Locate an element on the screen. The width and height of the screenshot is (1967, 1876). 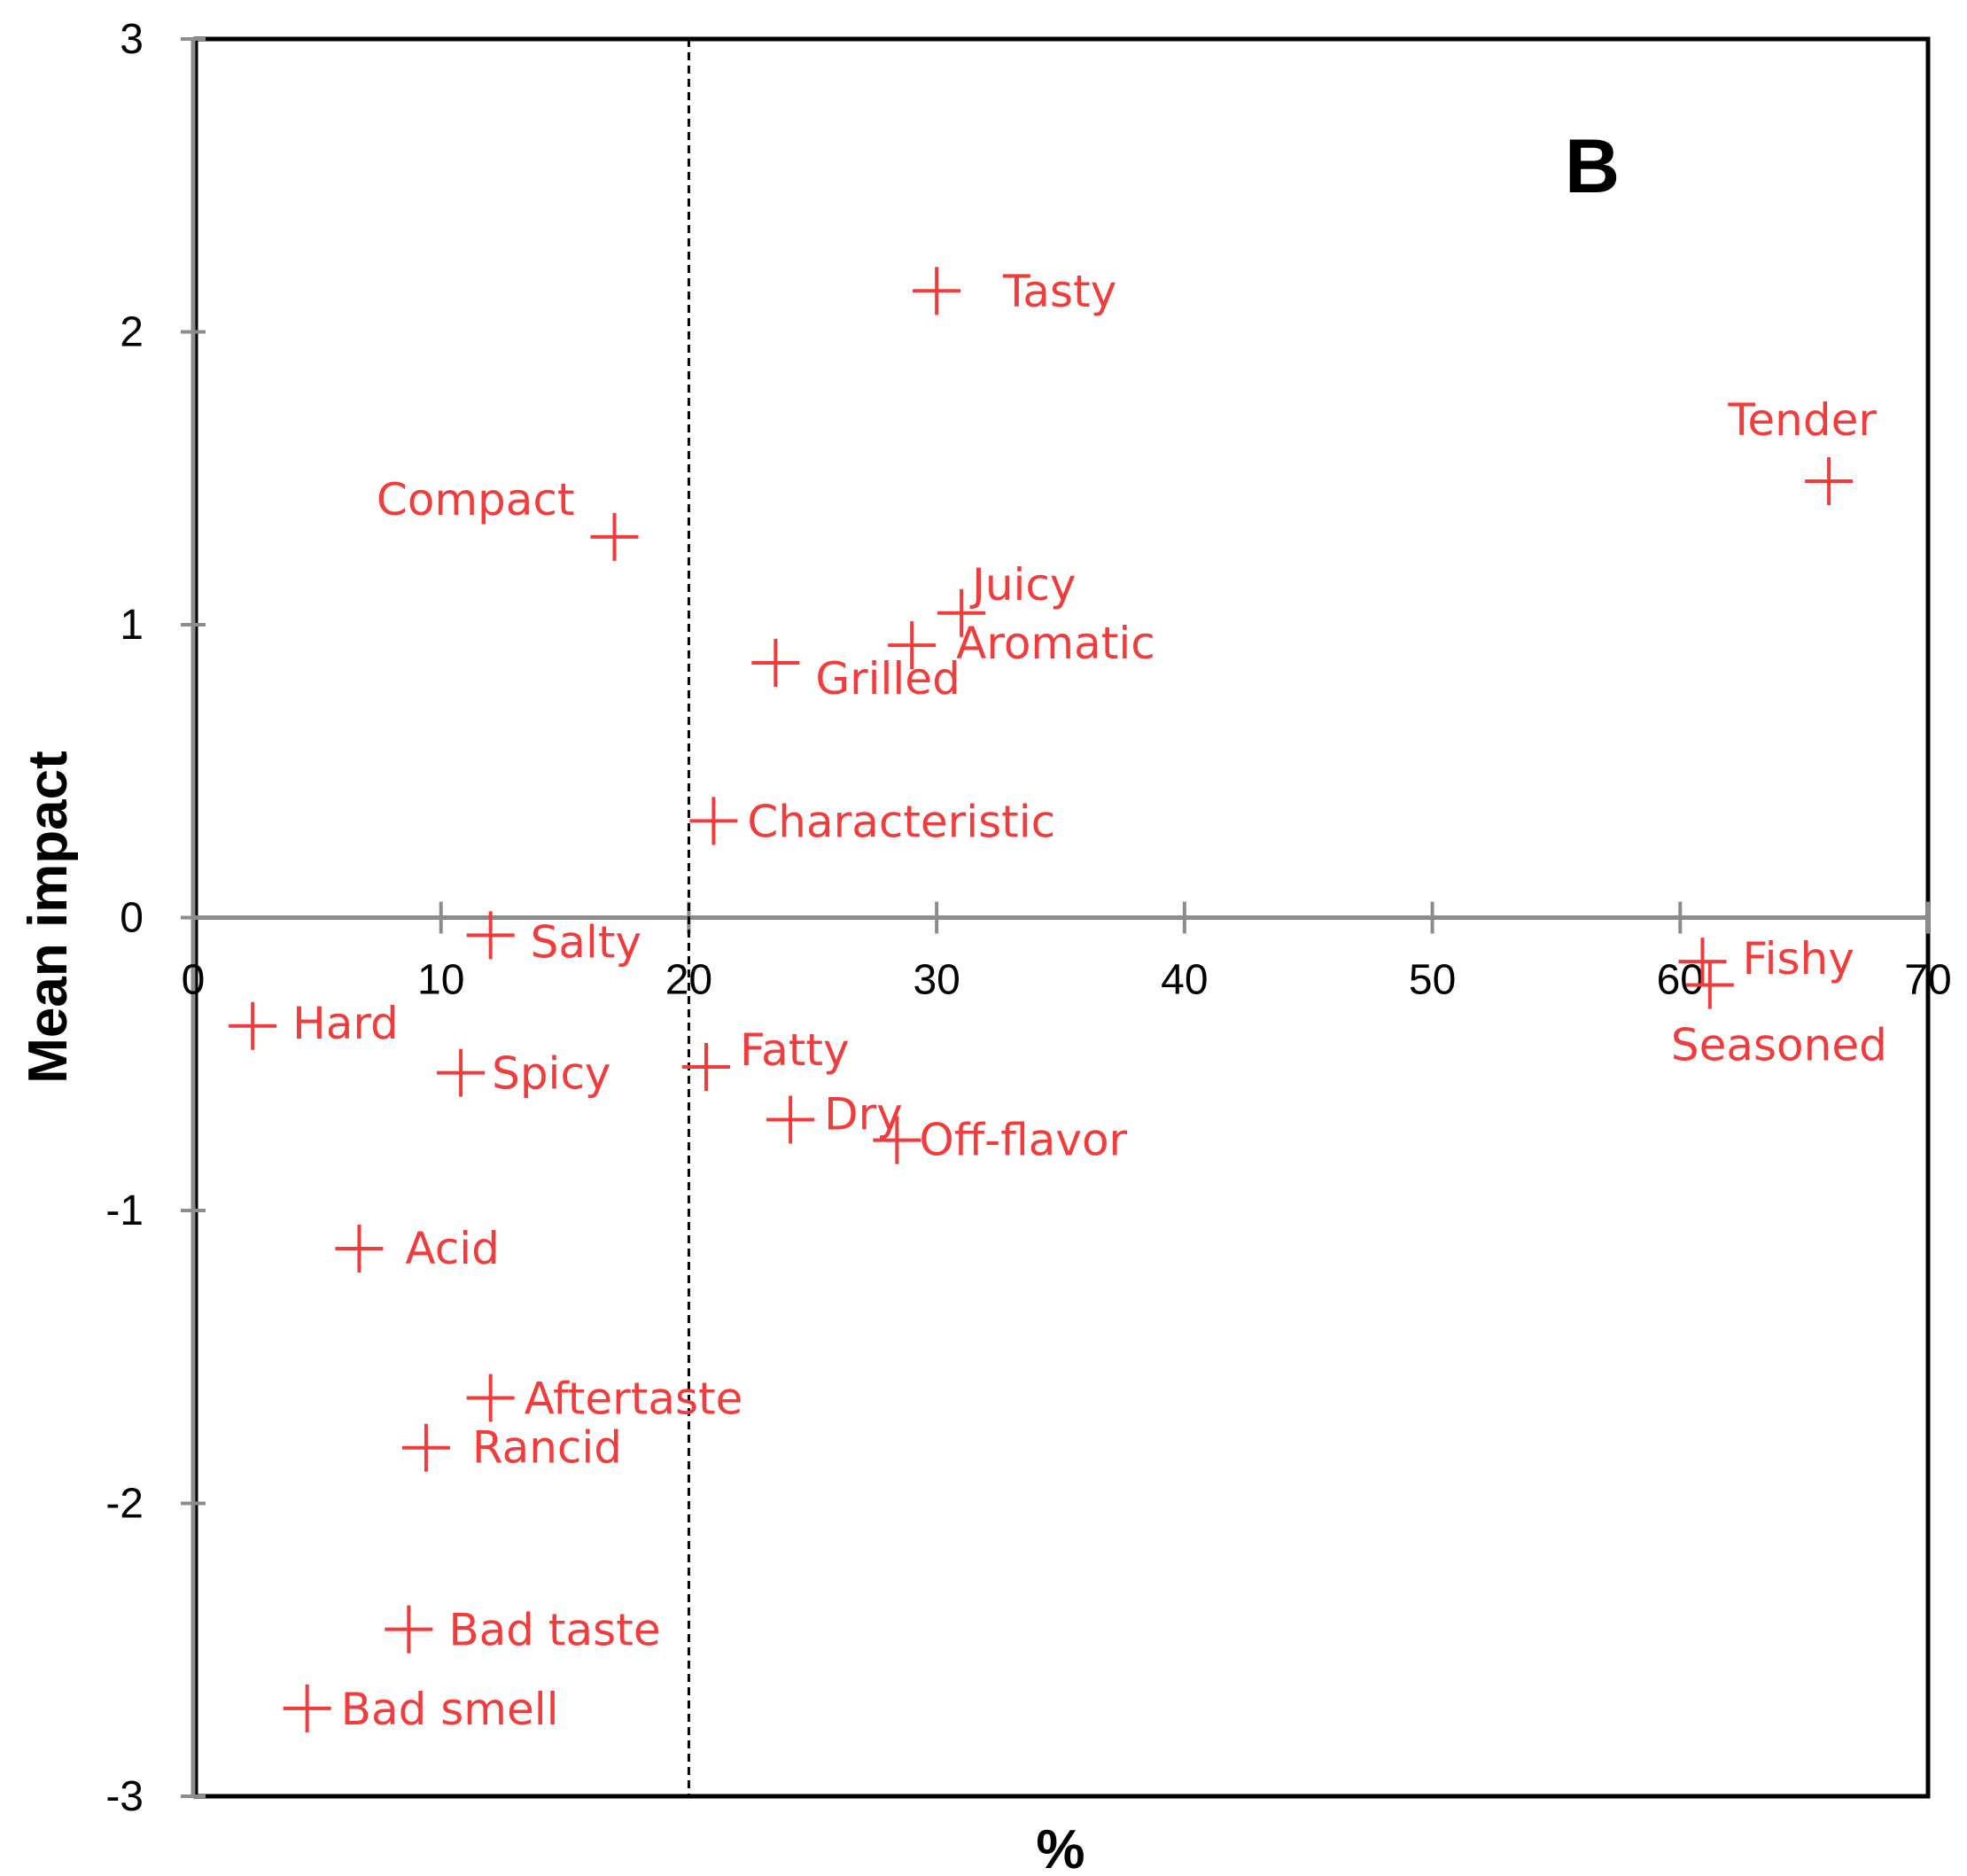
point-label: Aftertaste is located at coordinates (634, 1399).